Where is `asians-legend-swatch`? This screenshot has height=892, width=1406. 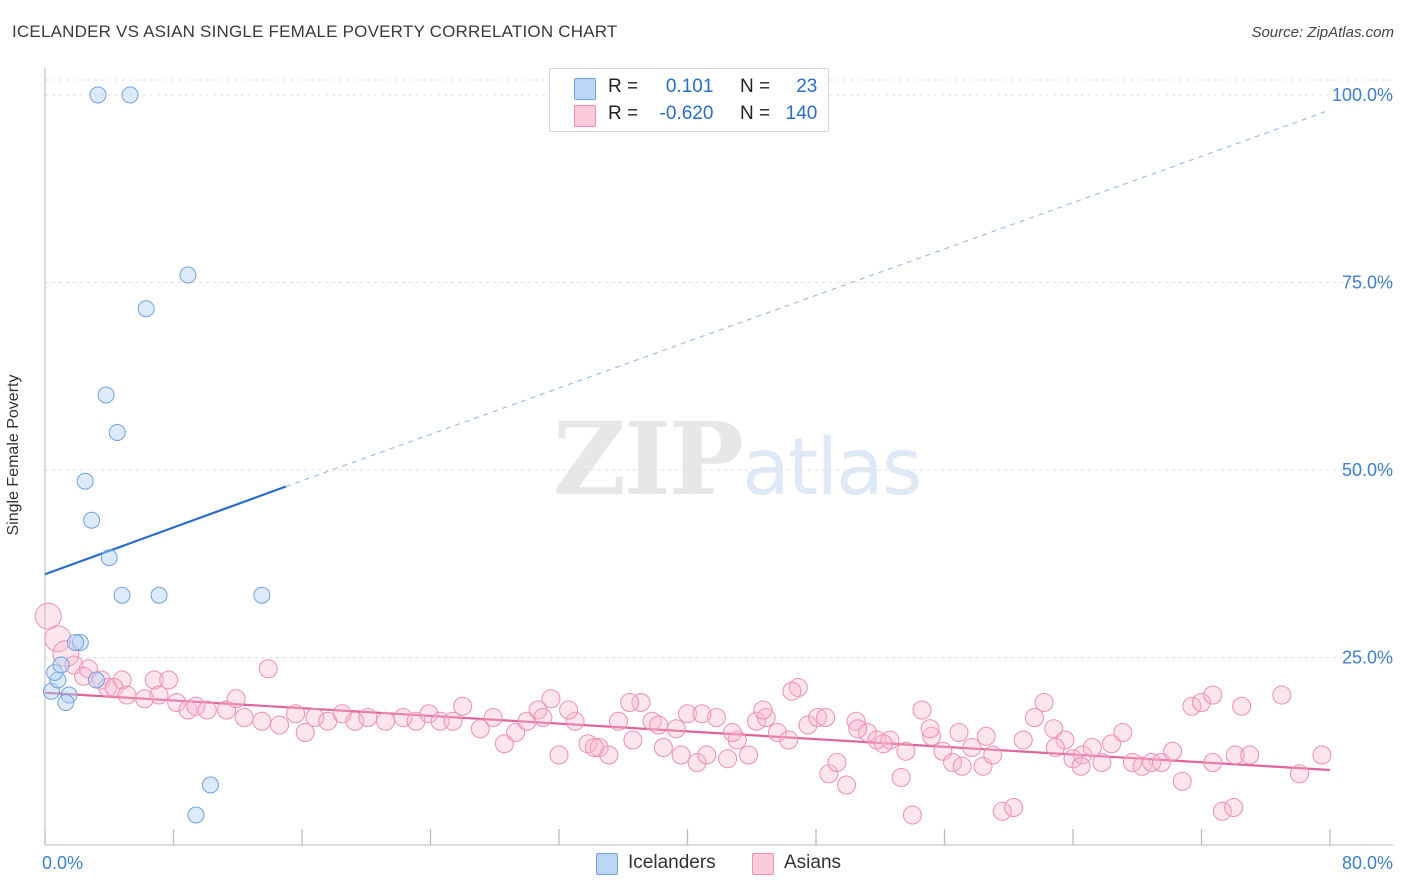
asians-legend-swatch is located at coordinates (763, 864).